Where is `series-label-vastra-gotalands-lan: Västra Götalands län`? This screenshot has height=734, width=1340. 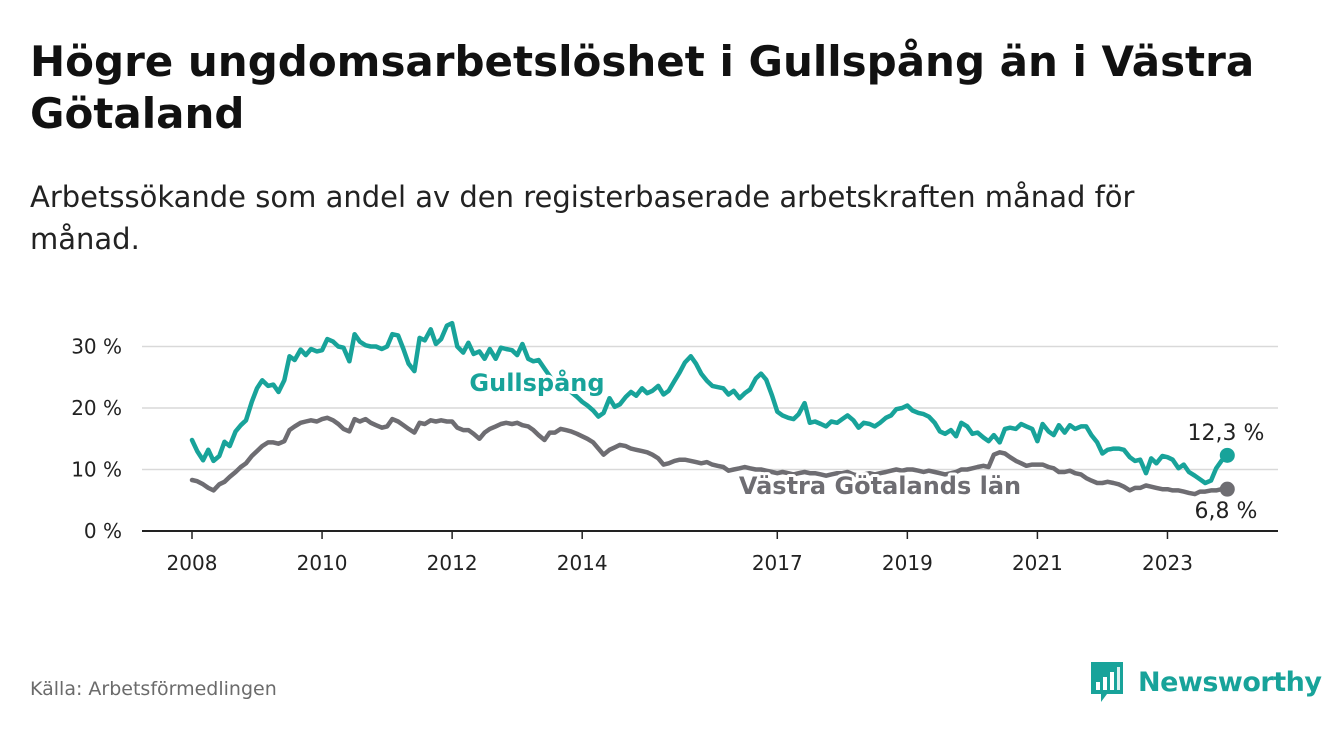
series-label-vastra-gotalands-lan: Västra Götalands län is located at coordinates (880, 486).